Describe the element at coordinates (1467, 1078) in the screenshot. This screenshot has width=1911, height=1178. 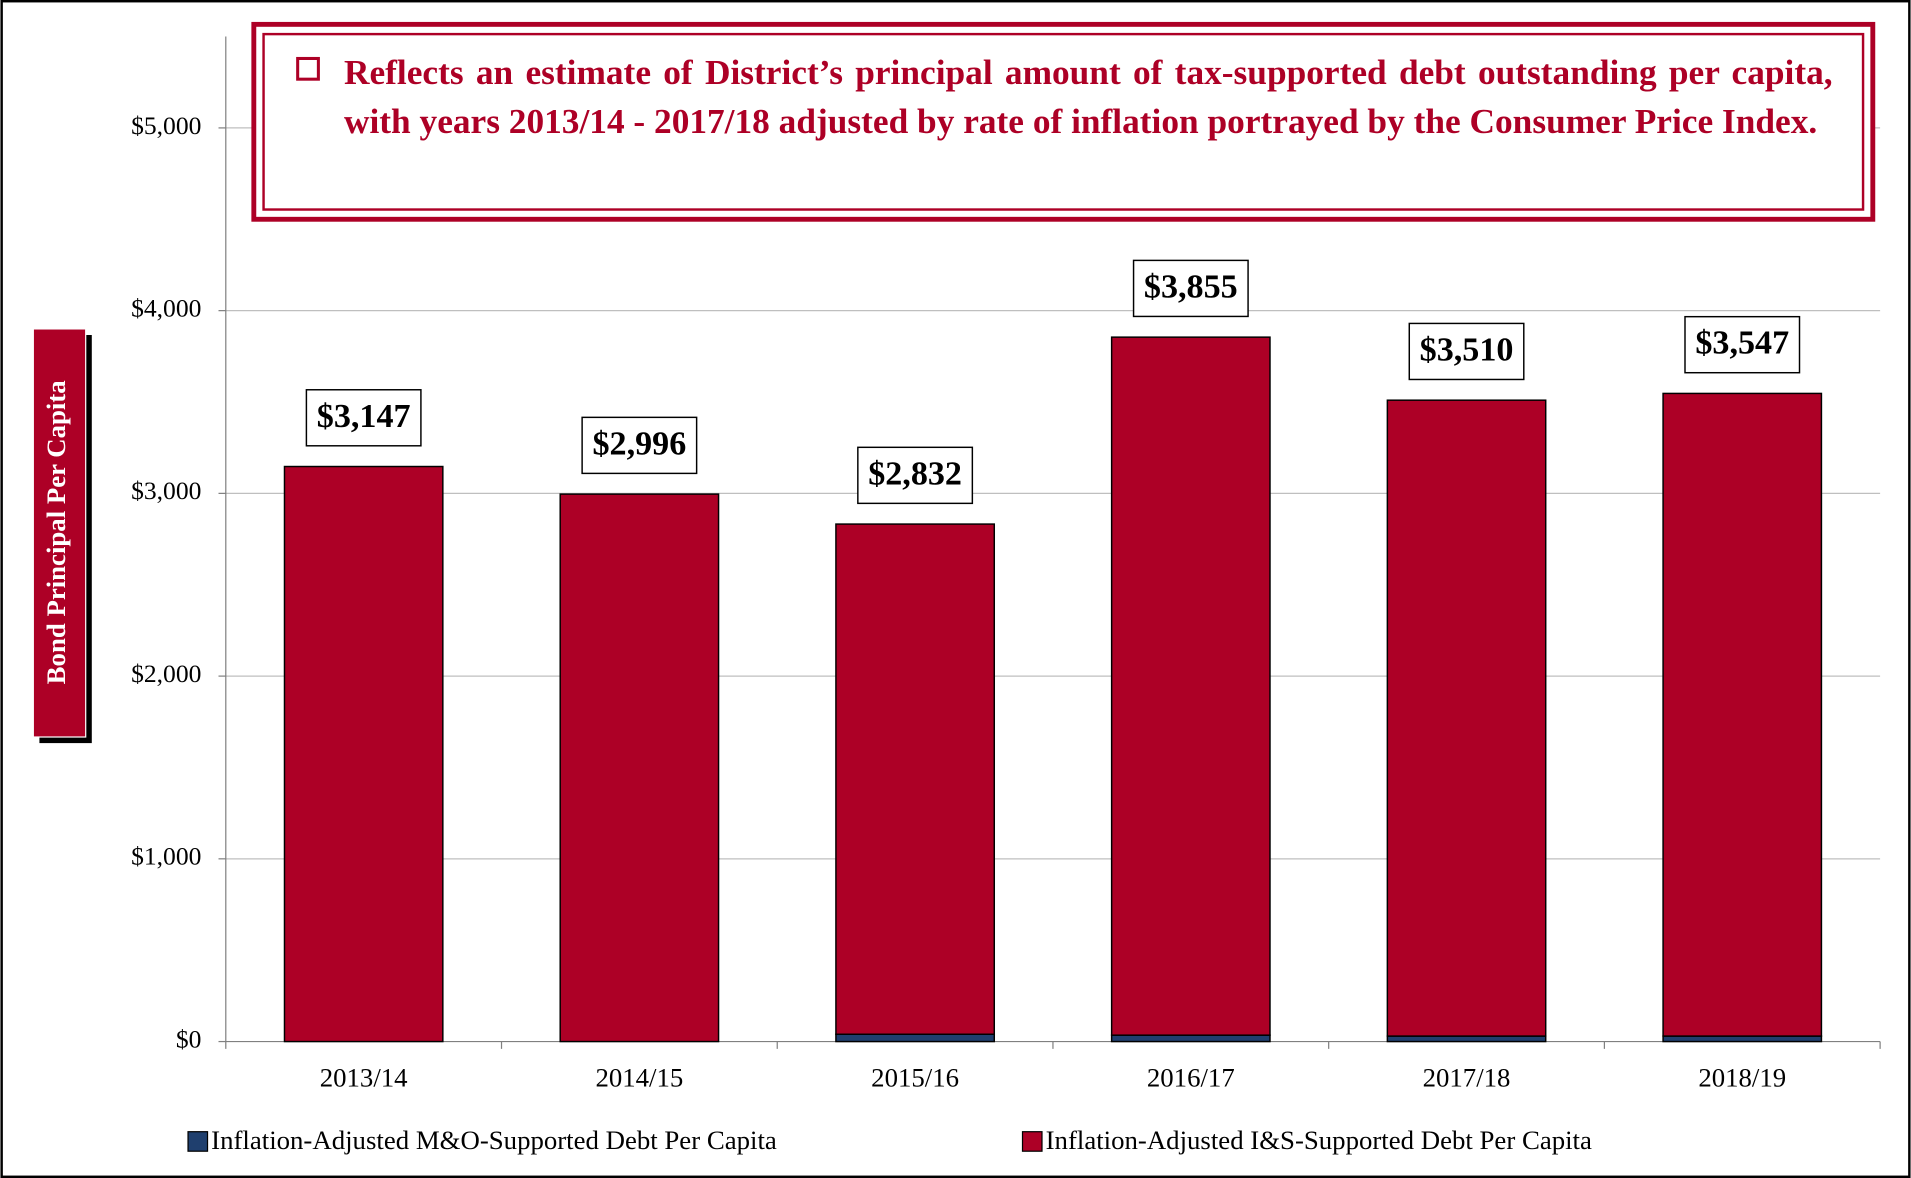
I see `x-tick-label: 2017/18` at that location.